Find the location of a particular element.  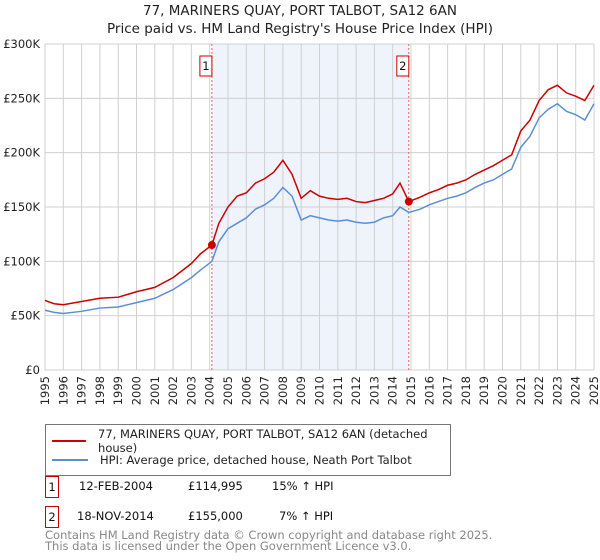

annotation-label: 2 is located at coordinates (402, 66).